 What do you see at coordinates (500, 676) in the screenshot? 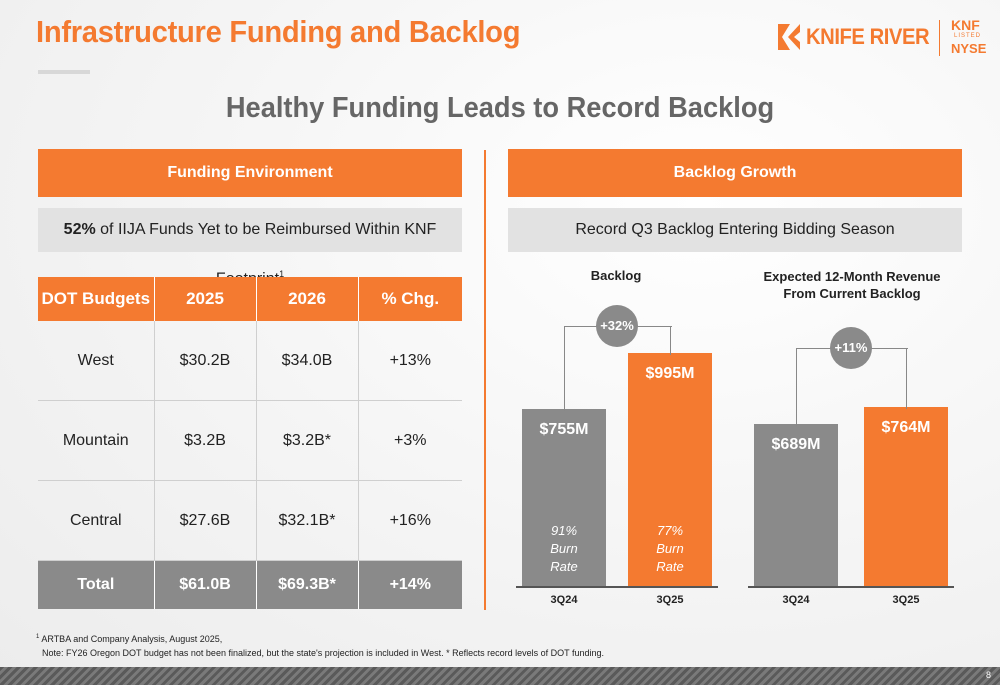
I see `footer-band` at bounding box center [500, 676].